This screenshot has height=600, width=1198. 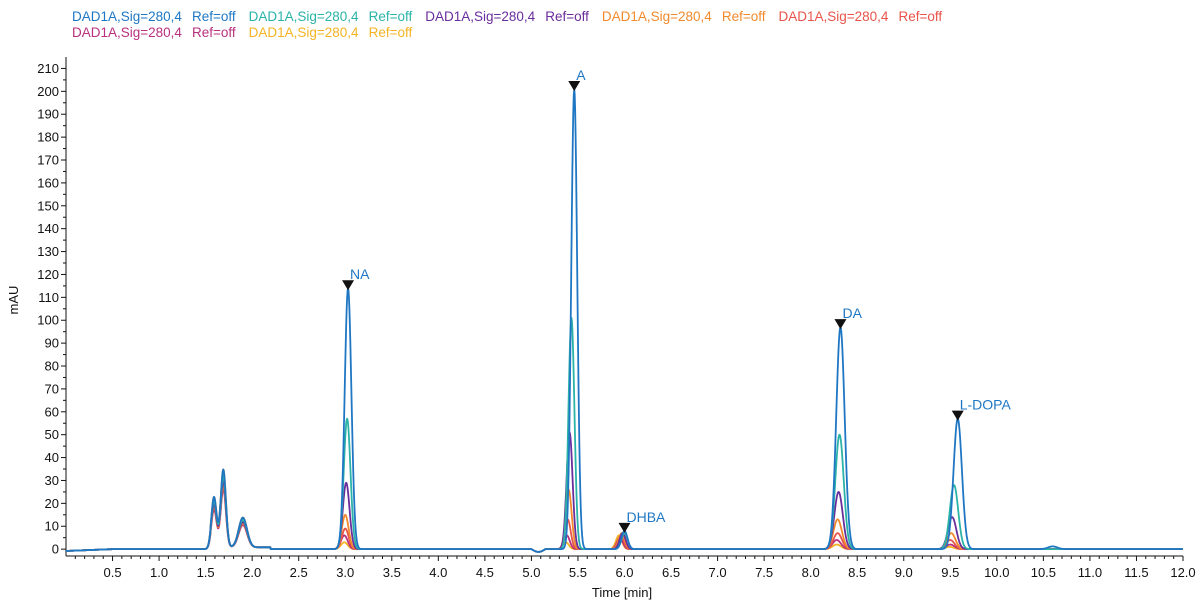 What do you see at coordinates (718, 572) in the screenshot?
I see `x-tick-label: 7.0` at bounding box center [718, 572].